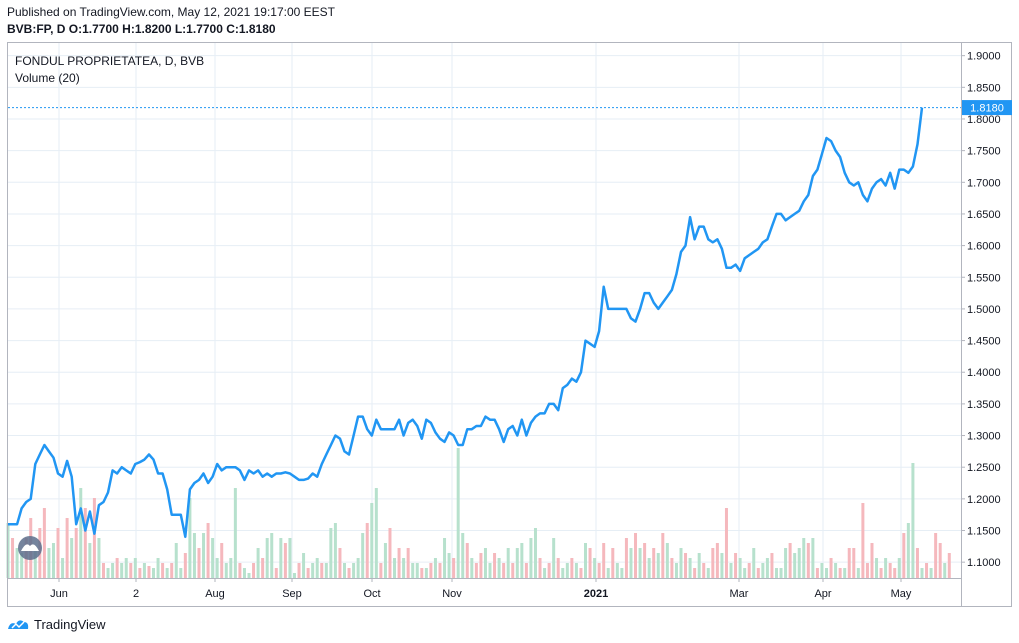  Describe the element at coordinates (984, 215) in the screenshot. I see `y-tick-label: 1.6500` at that location.